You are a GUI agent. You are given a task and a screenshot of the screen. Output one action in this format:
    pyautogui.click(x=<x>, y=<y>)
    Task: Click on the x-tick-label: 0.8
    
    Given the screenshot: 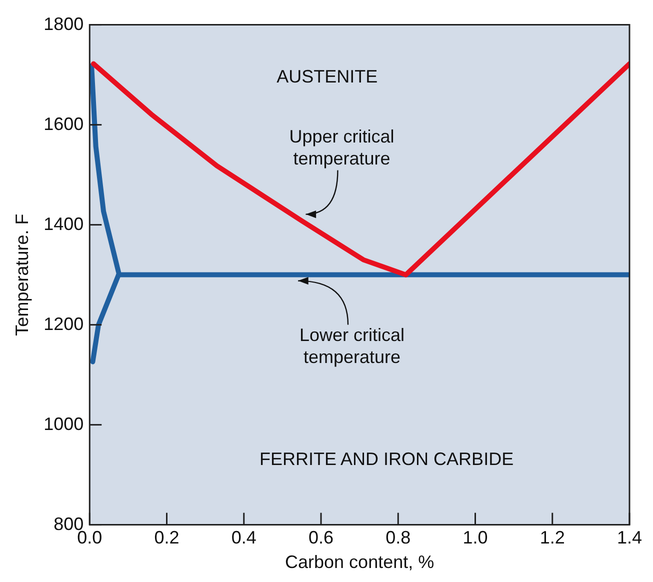 What is the action you would take?
    pyautogui.click(x=398, y=538)
    